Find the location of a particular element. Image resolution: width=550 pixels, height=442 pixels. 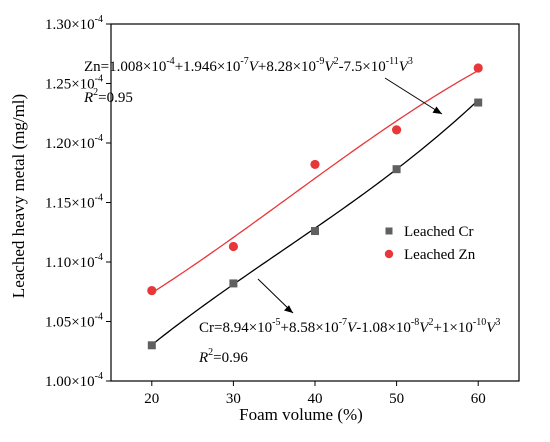

x-tick-label: 30 is located at coordinates (233, 399).